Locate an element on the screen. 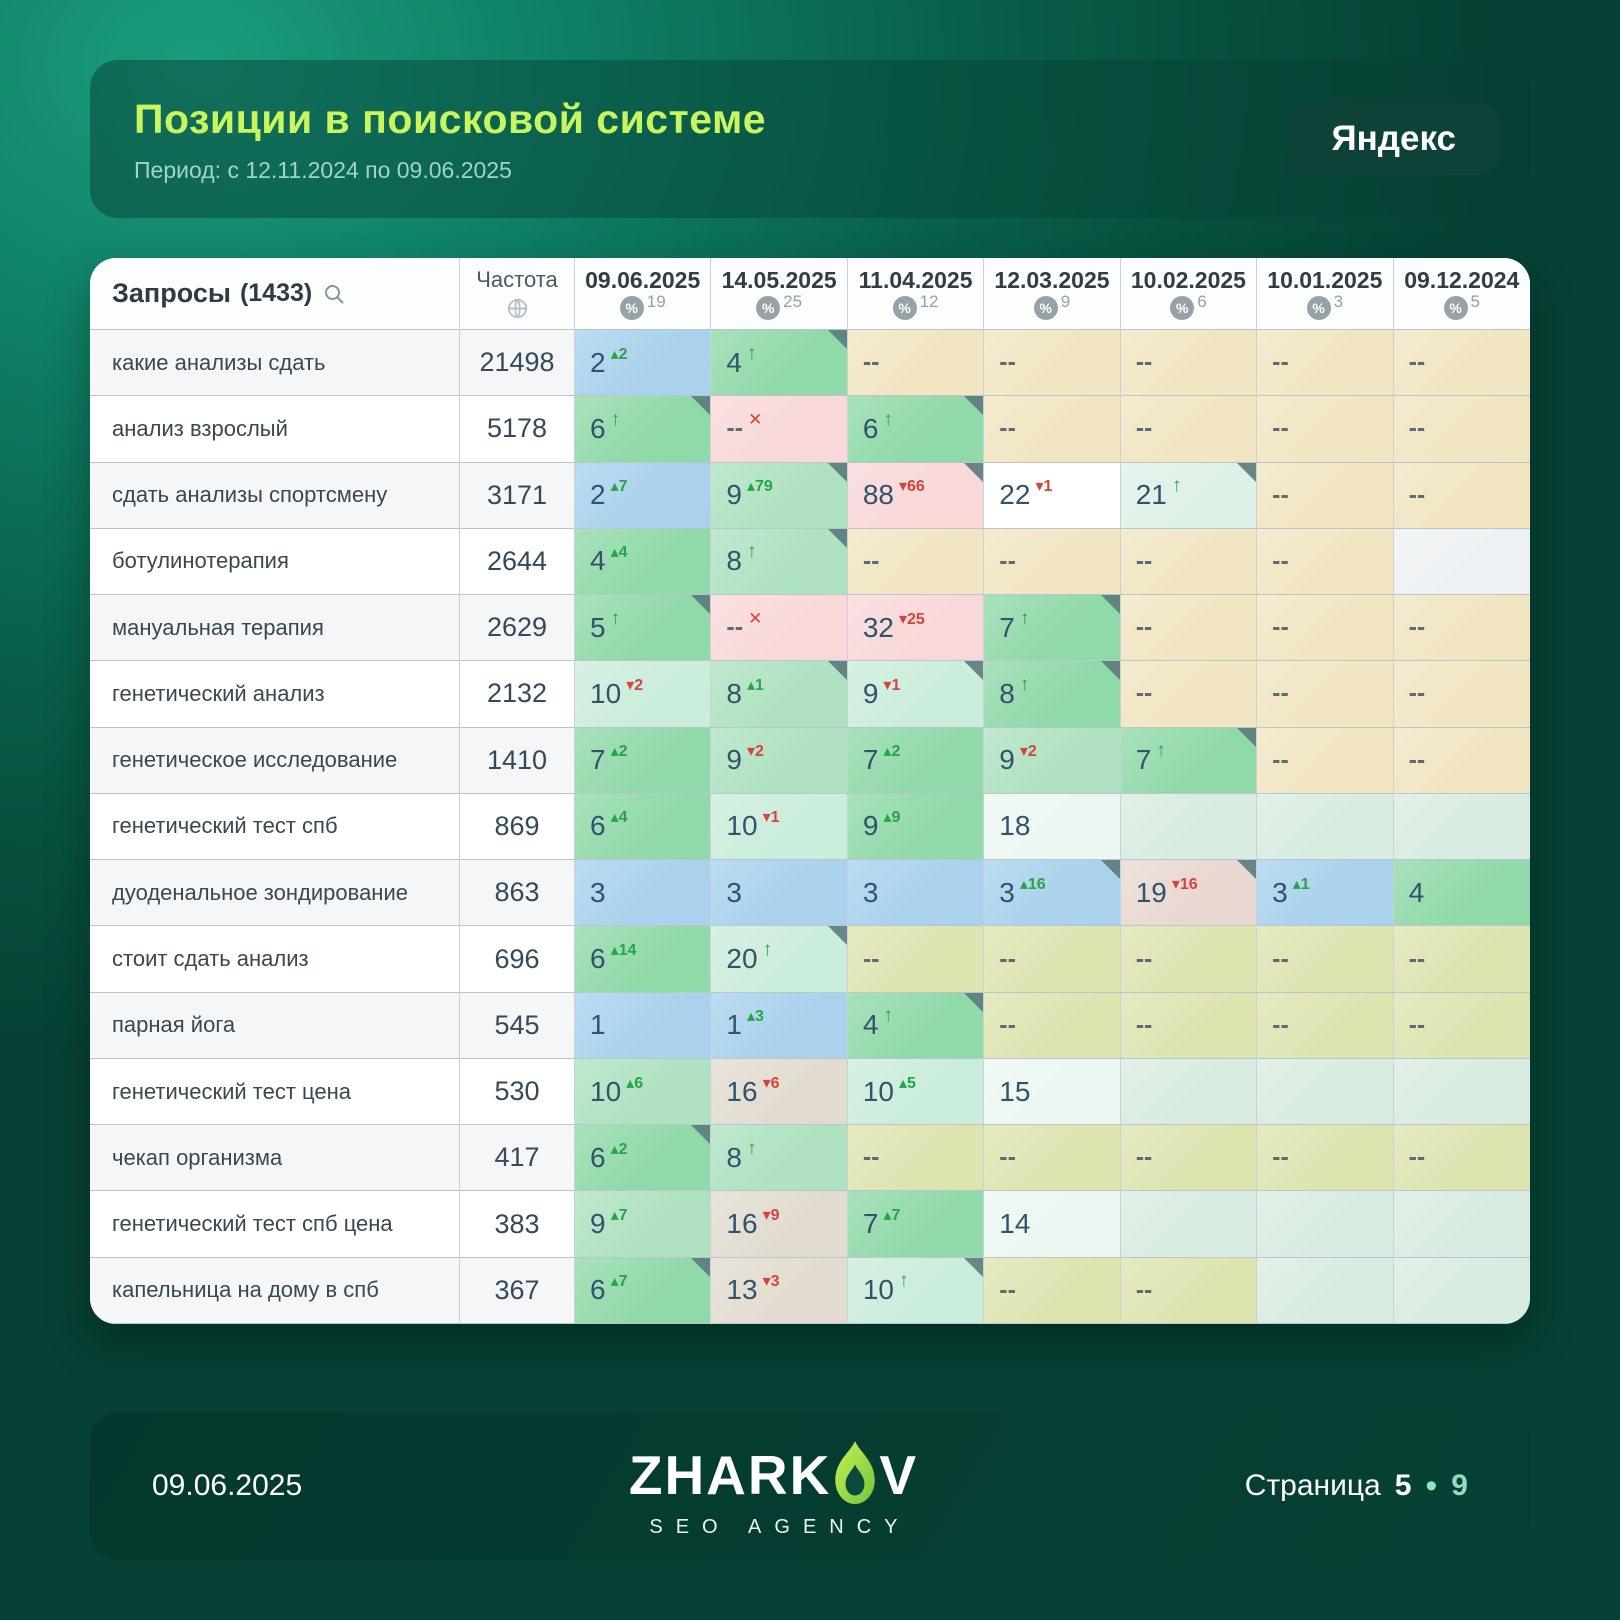 This screenshot has width=1620, height=1620. position-cell: 4 is located at coordinates (1461, 893).